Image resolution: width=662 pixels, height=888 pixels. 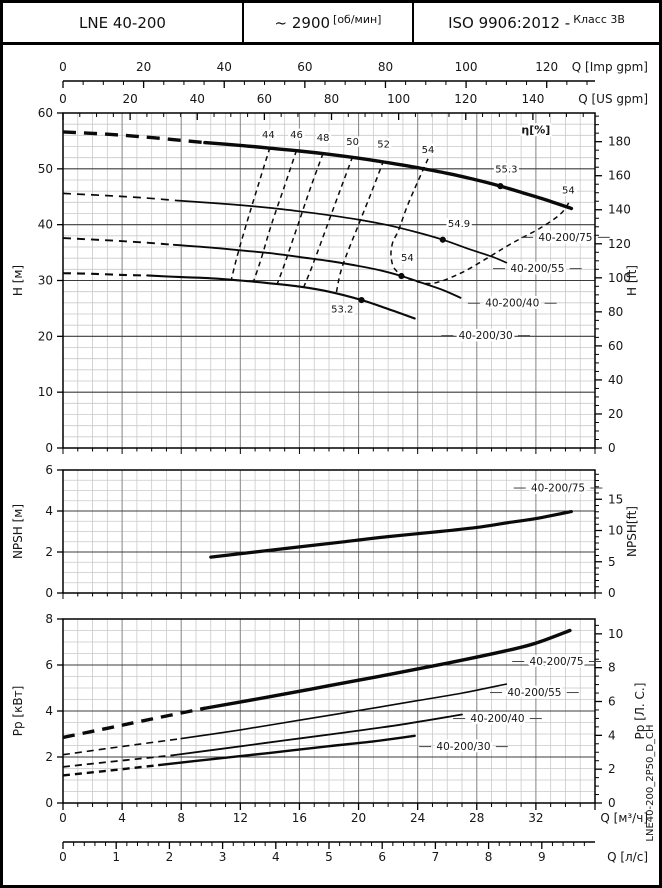 I want to click on y-left-axis-title: H [м], so click(x=18, y=280).